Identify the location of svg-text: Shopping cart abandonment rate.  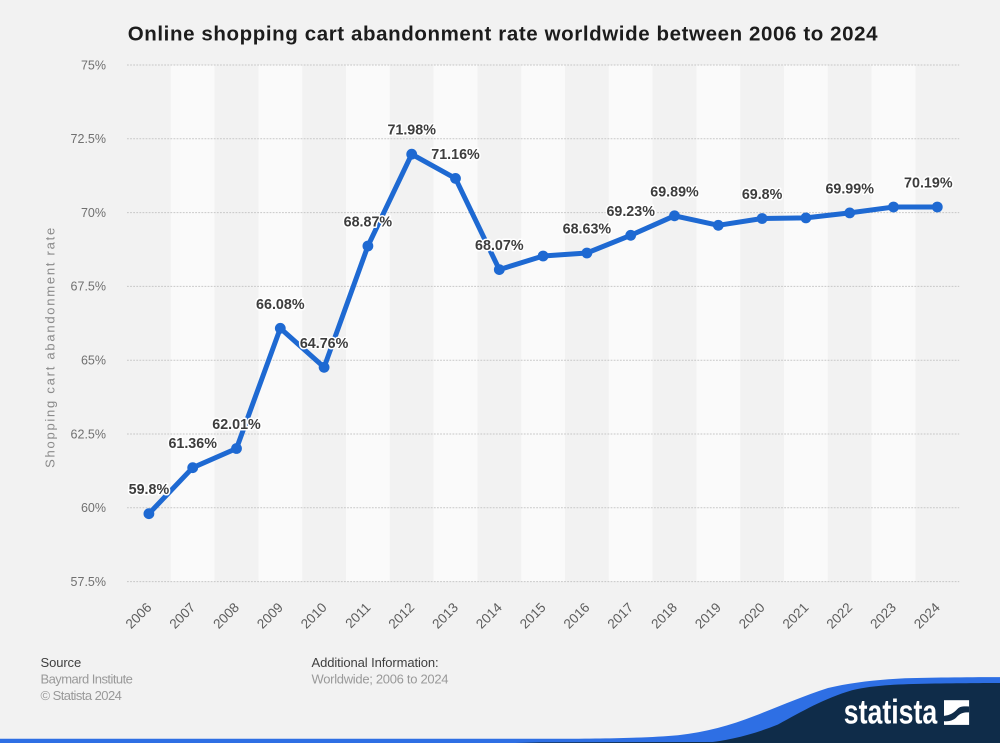
(50, 347).